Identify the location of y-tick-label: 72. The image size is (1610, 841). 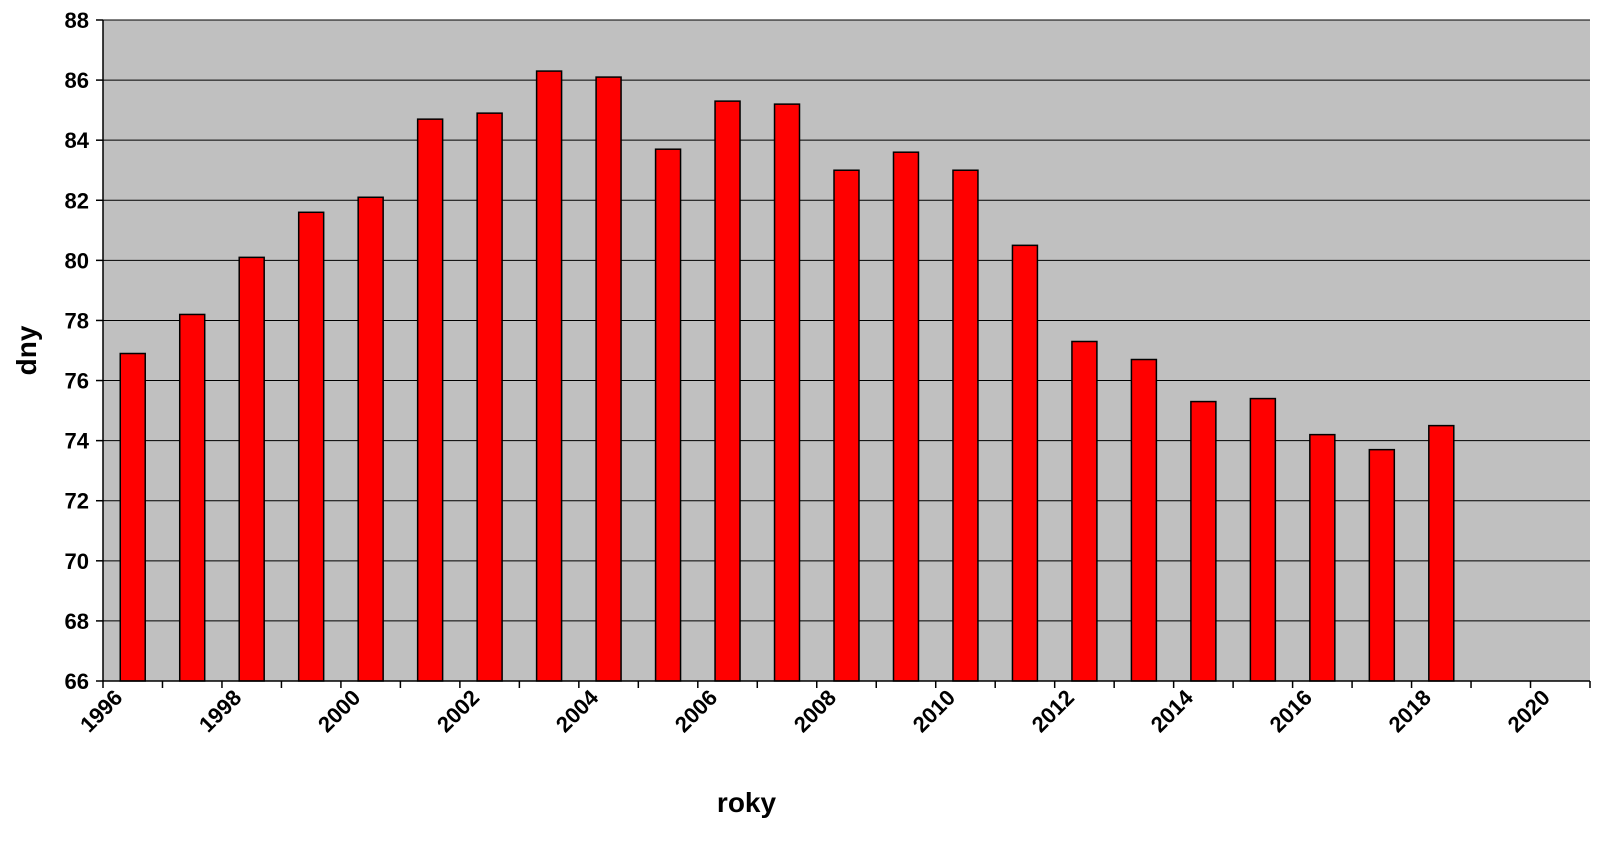
(77, 501).